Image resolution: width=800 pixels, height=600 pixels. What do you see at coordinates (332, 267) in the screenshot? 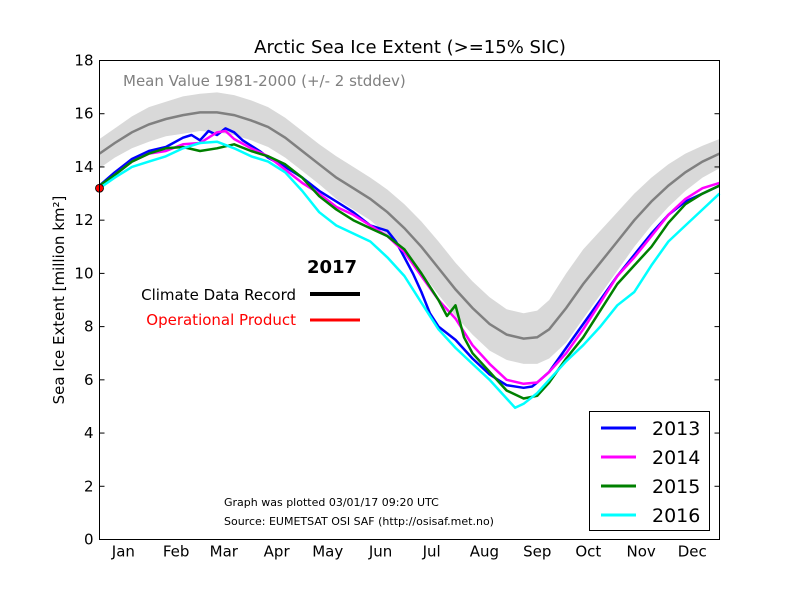
I see `inline-legend-title: 2017` at bounding box center [332, 267].